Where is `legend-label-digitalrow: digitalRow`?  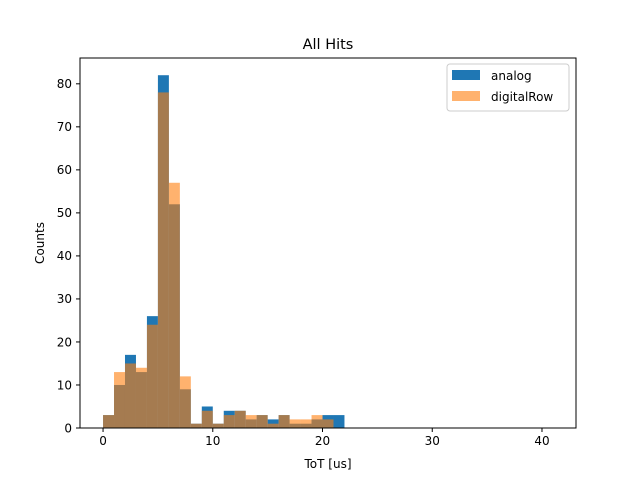
legend-label-digitalrow: digitalRow is located at coordinates (522, 97).